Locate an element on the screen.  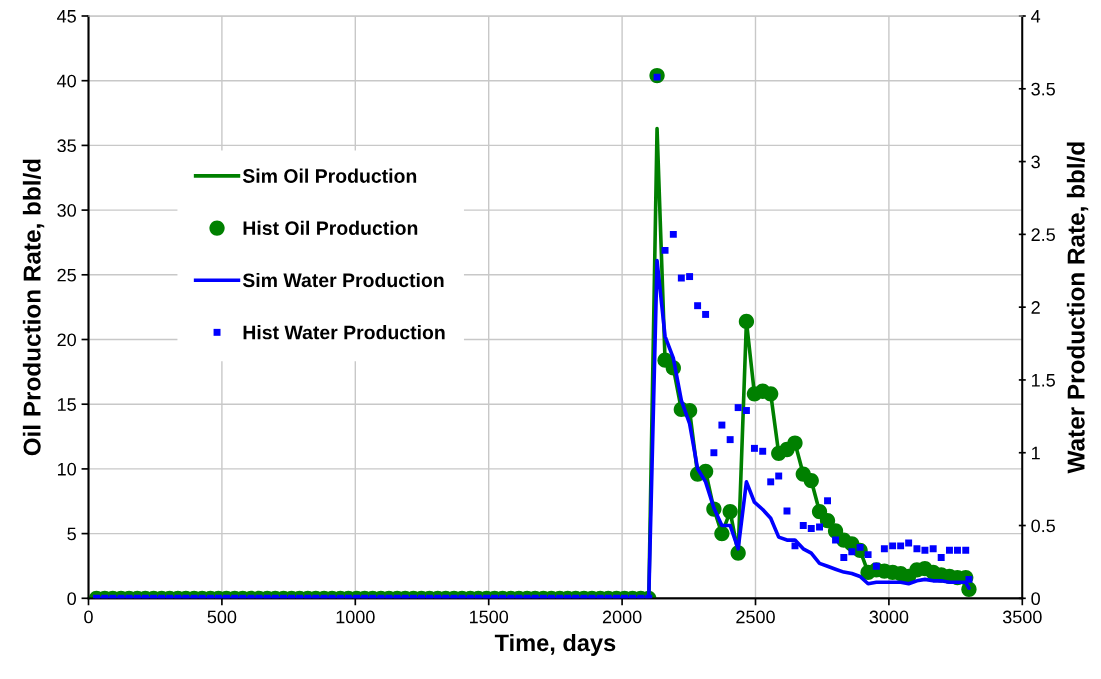
y2-tick-label: 1.5 is located at coordinates (1043, 380).